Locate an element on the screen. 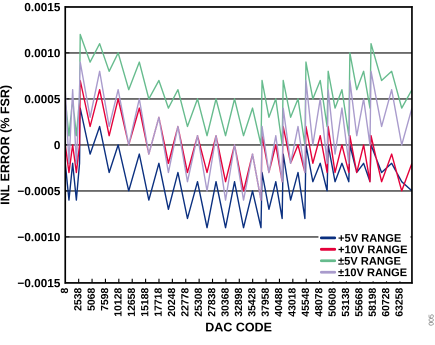  x-tick-label: 43018 is located at coordinates (292, 302).